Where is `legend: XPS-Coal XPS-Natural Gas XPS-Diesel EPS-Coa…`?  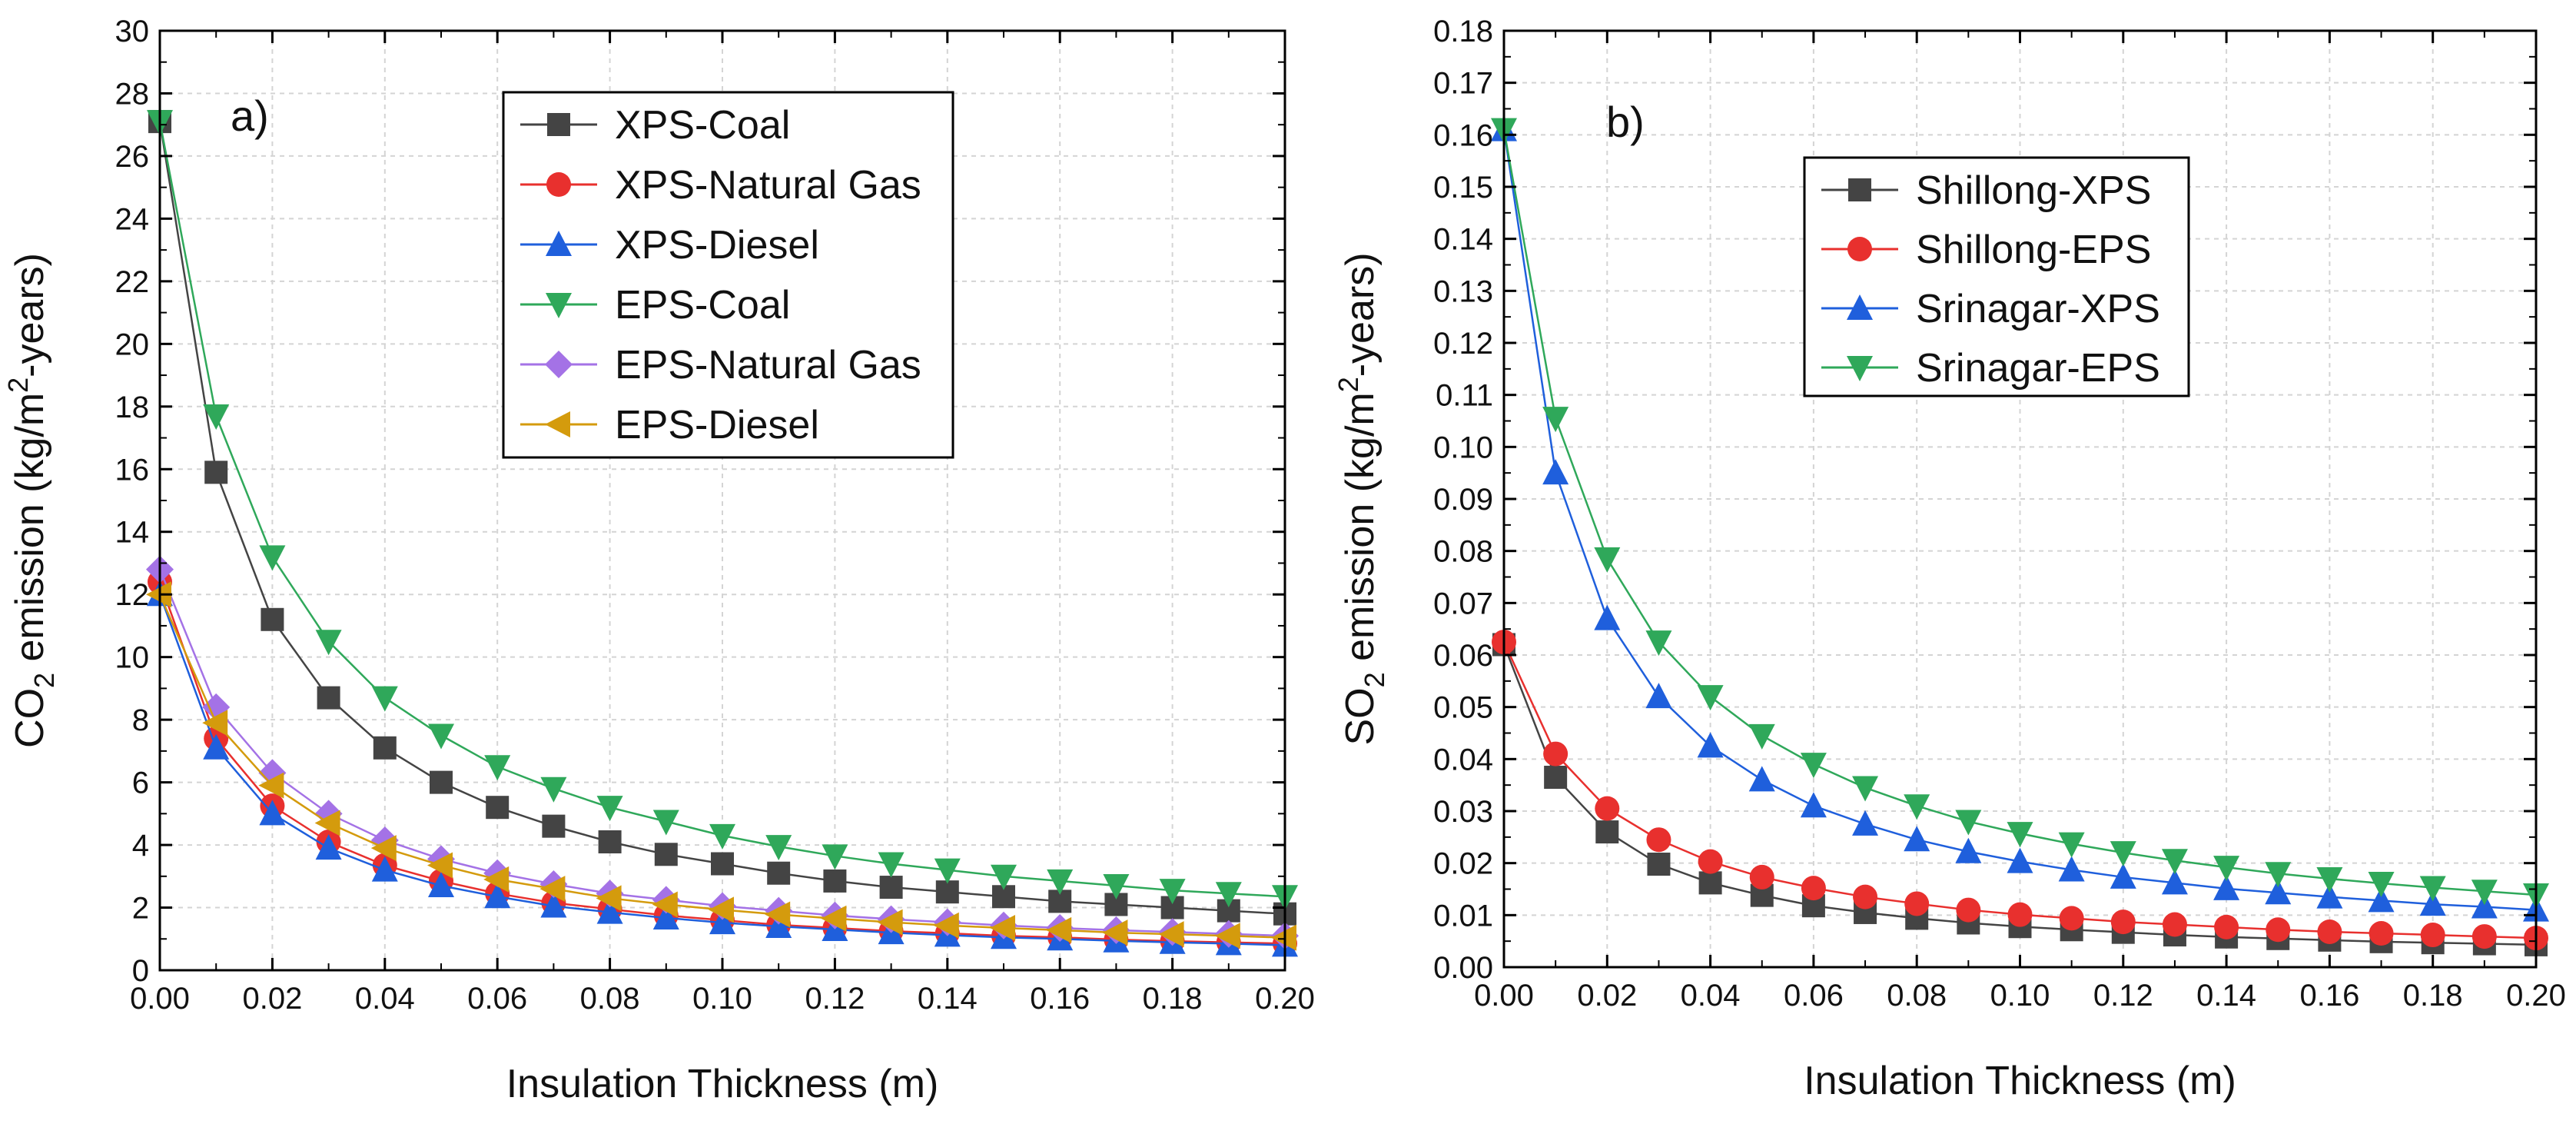 legend: XPS-Coal XPS-Natural Gas XPS-Diesel EPS-Coa… is located at coordinates (728, 275).